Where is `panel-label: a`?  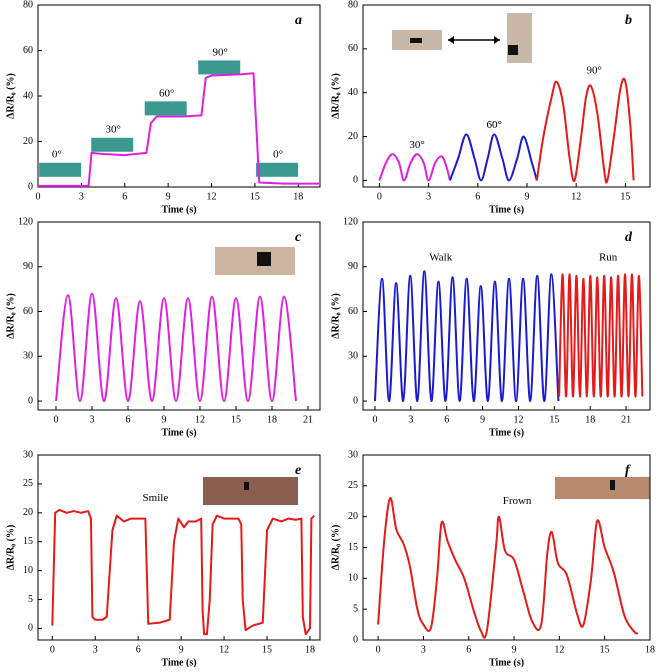 panel-label: a is located at coordinates (298, 20).